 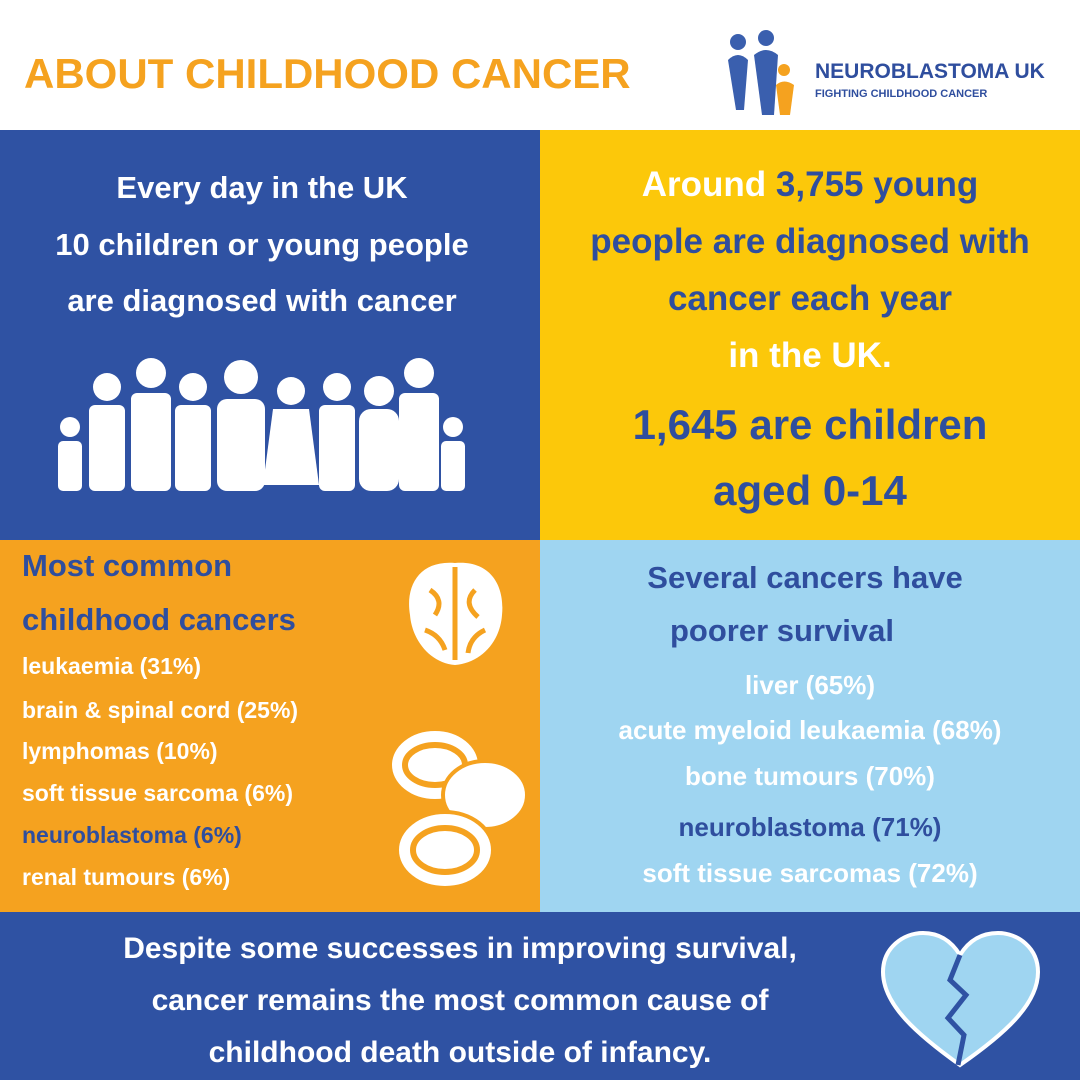 What do you see at coordinates (460, 1052) in the screenshot?
I see `footer-line: childhood death outside of infancy.` at bounding box center [460, 1052].